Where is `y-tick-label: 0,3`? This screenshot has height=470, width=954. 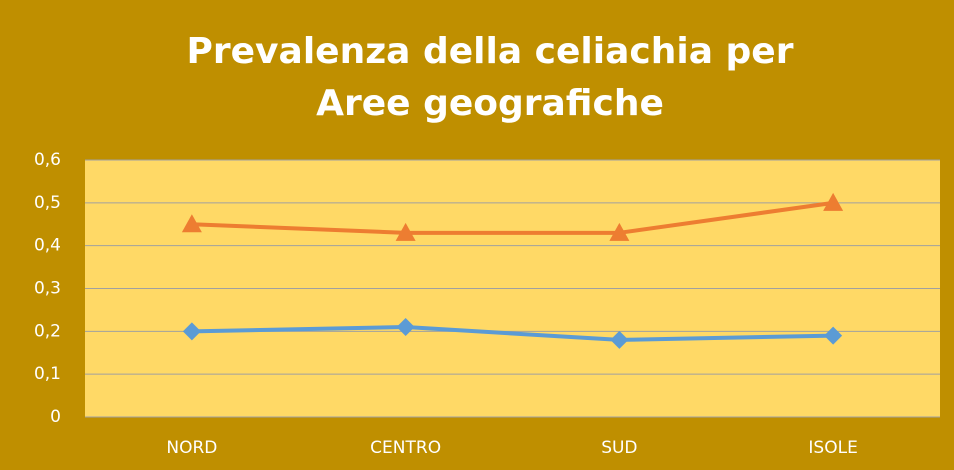
y-tick-label: 0,3 is located at coordinates (47, 289).